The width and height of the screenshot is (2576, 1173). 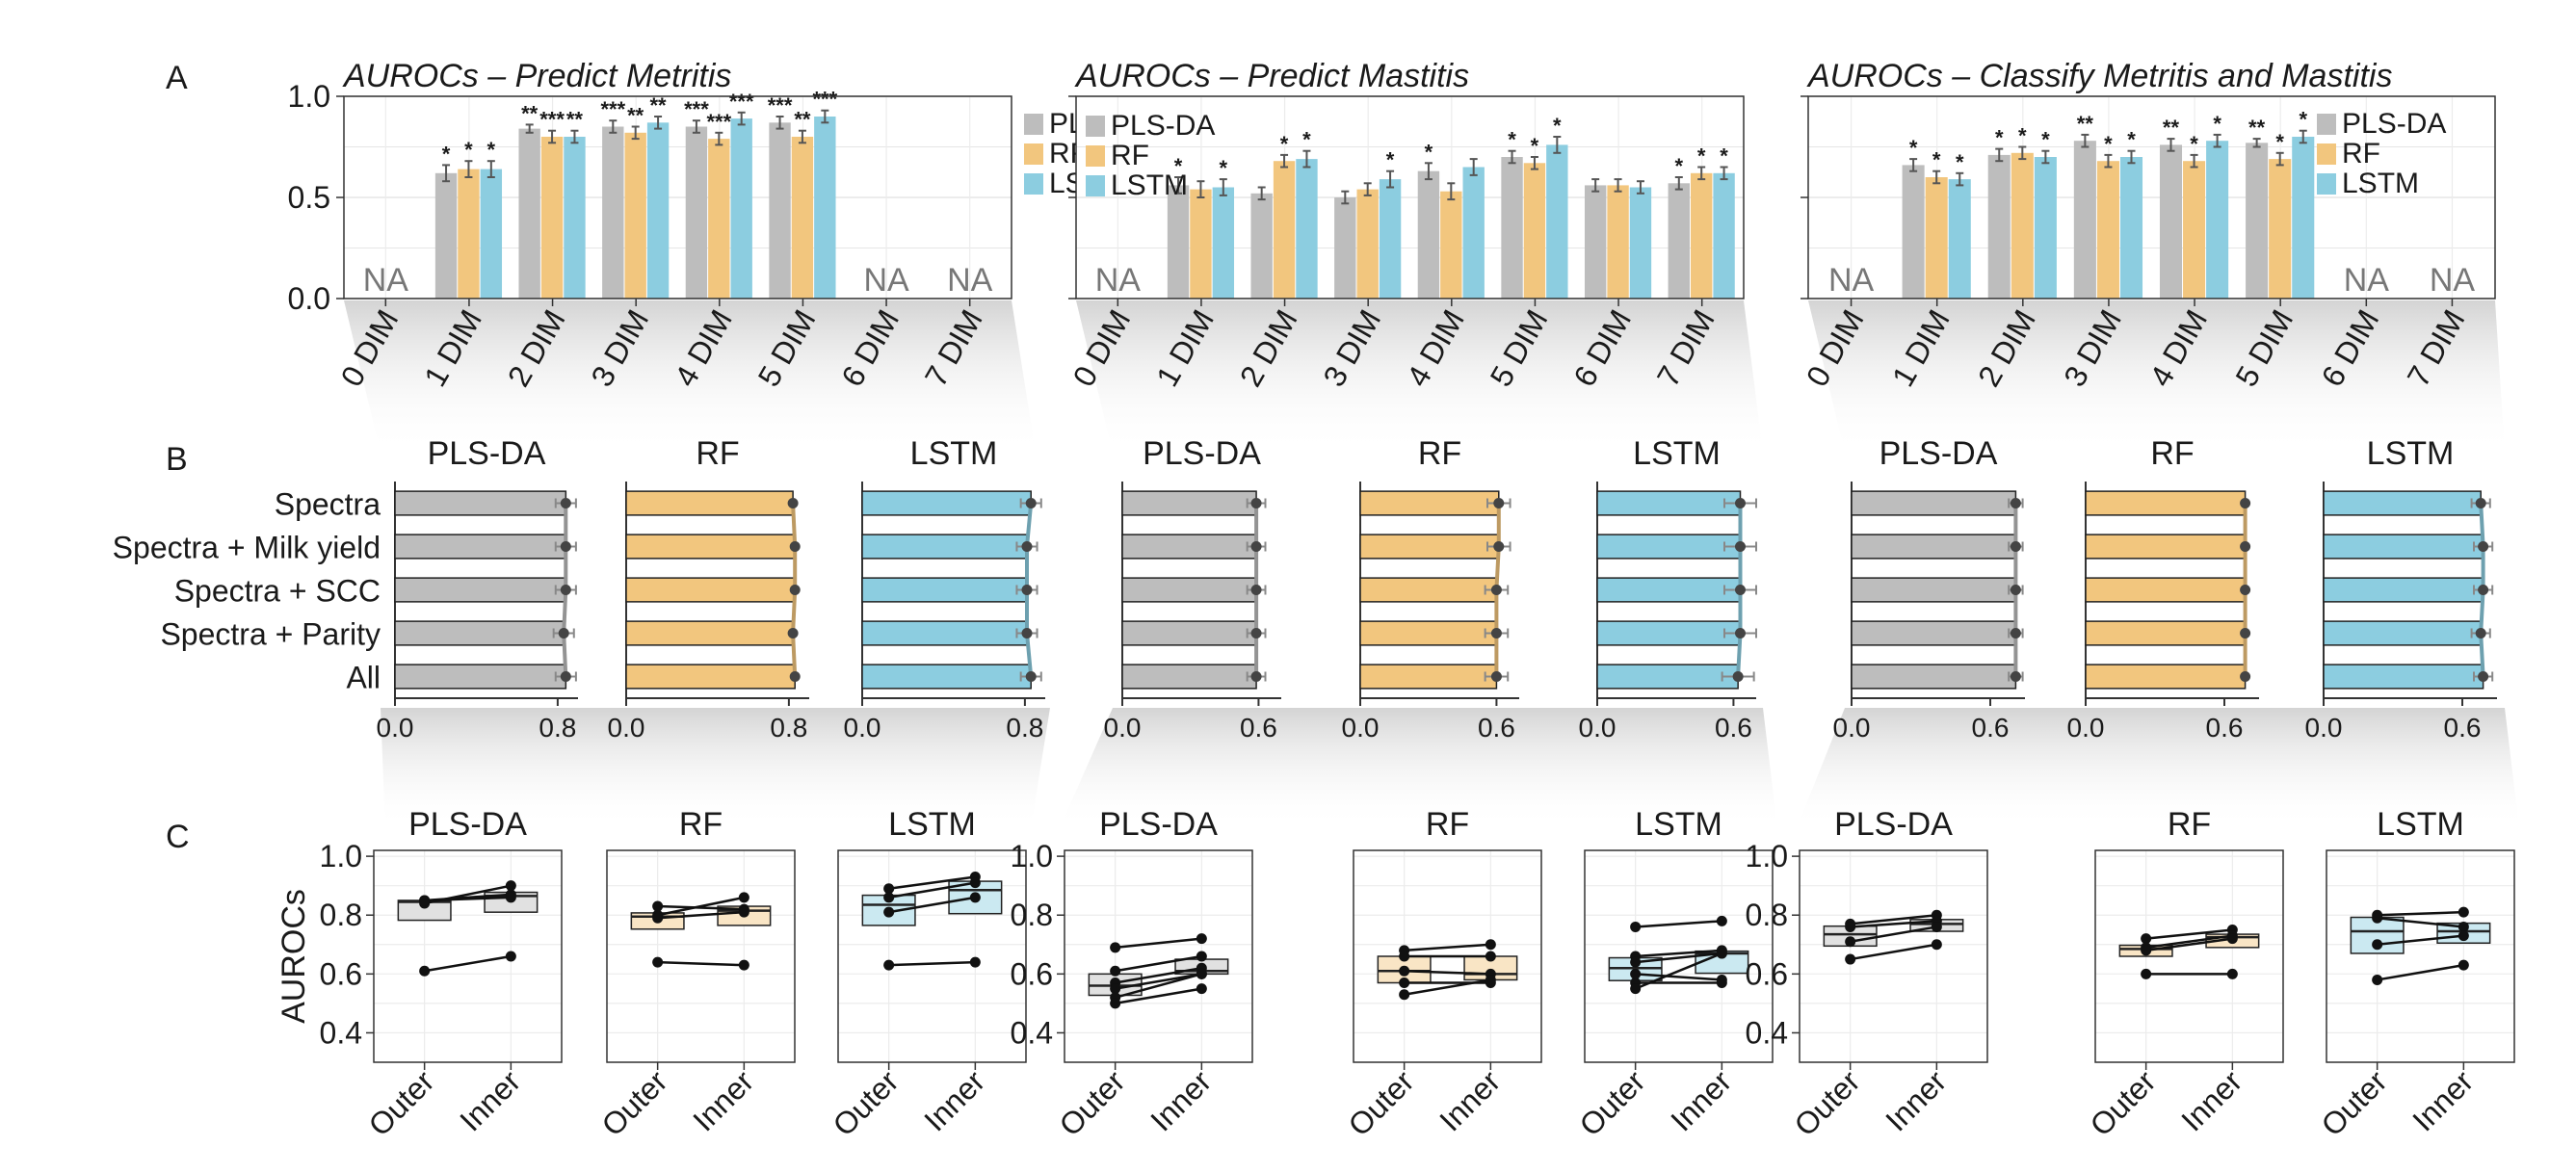 I want to click on shade-b1, so click(x=716, y=768).